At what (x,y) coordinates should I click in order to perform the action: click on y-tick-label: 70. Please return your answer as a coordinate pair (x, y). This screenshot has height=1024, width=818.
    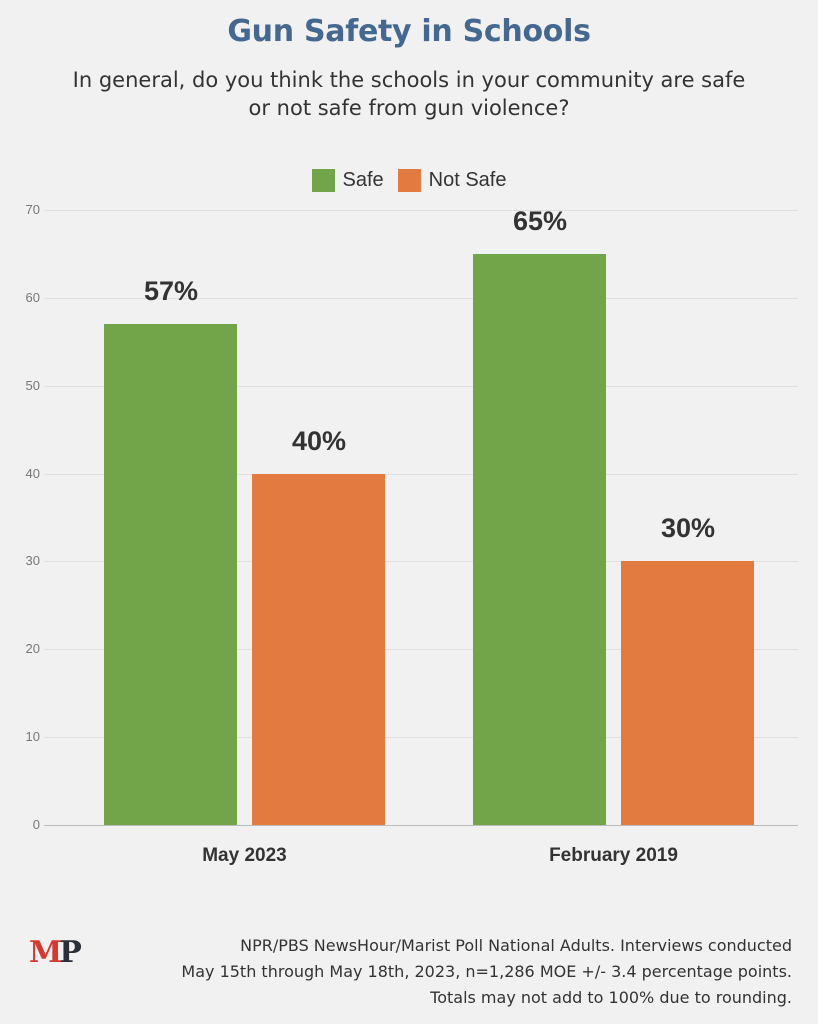
    Looking at the image, I should click on (32, 209).